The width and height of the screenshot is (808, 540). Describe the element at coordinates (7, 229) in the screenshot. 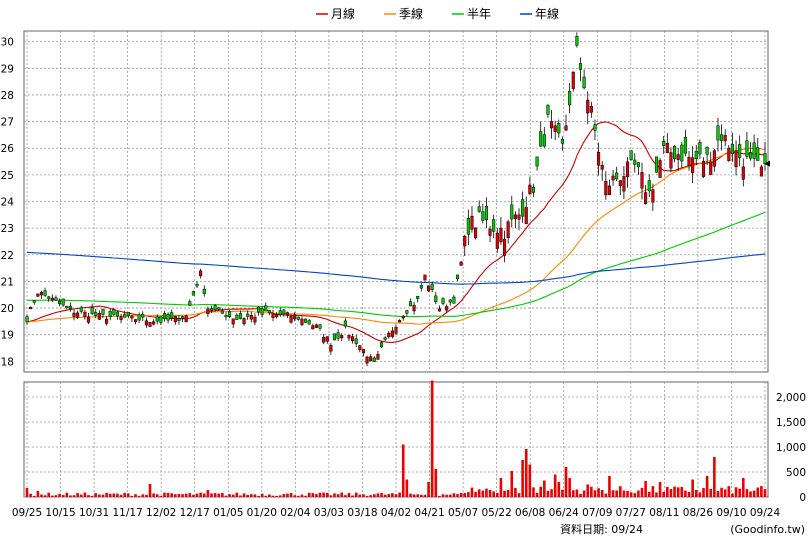

I see `price-tick-label-5: 23` at that location.